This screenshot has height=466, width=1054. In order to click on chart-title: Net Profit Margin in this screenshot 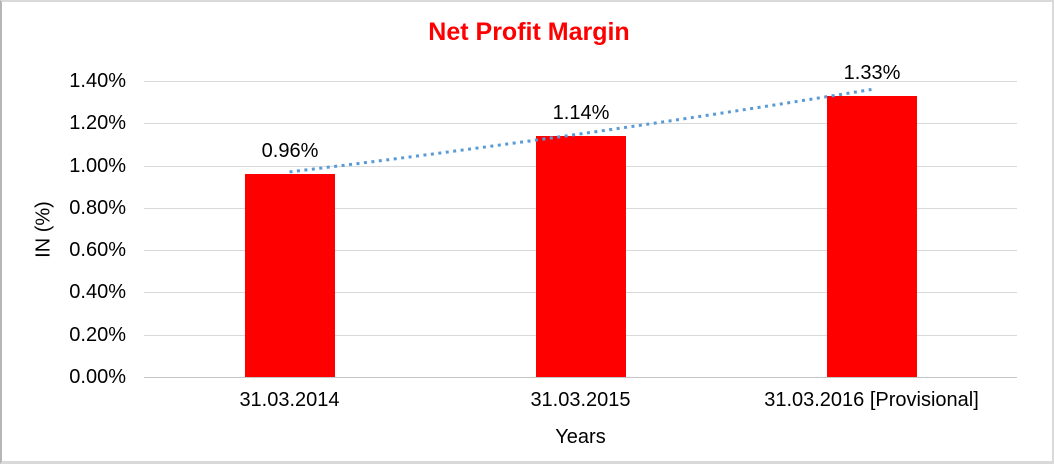, I will do `click(529, 32)`.